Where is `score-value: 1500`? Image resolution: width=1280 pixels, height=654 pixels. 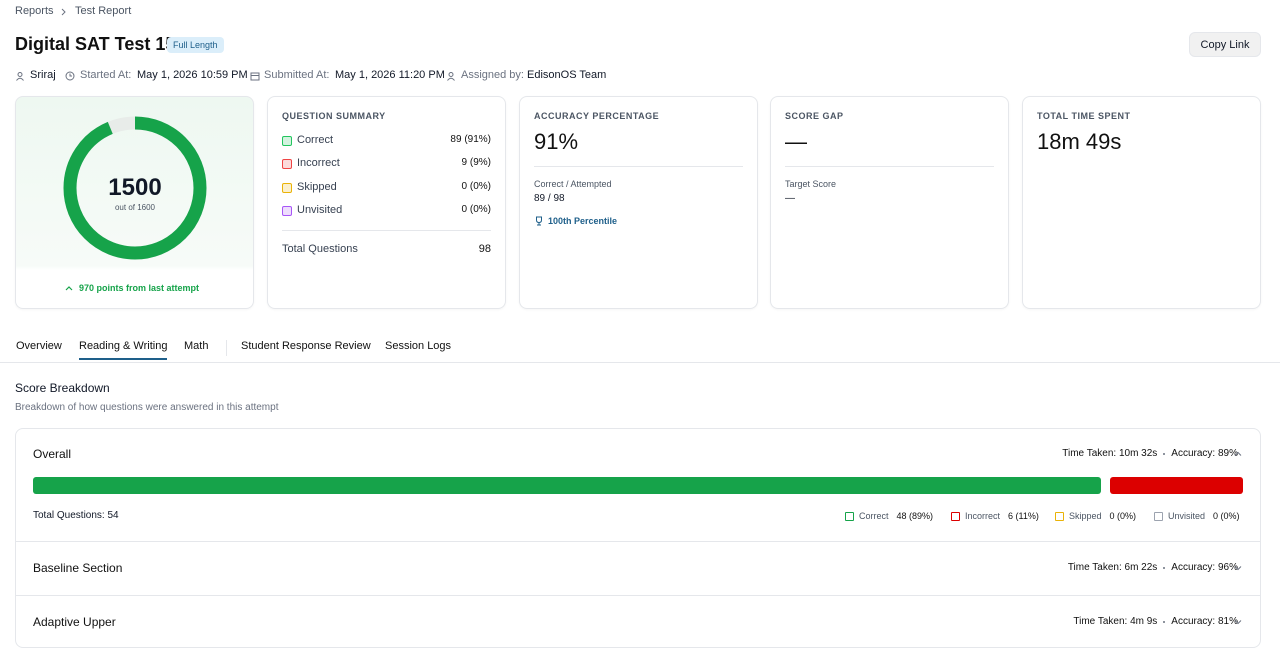 score-value: 1500 is located at coordinates (135, 187).